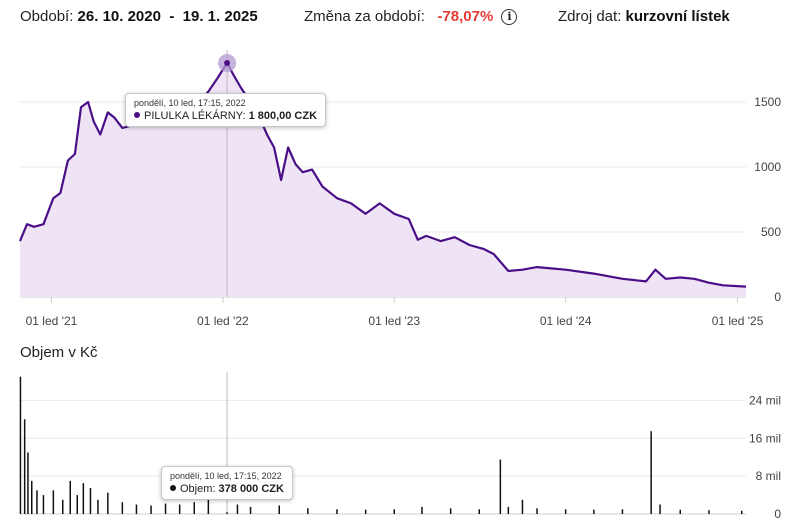 The height and width of the screenshot is (526, 801). Describe the element at coordinates (590, 16) in the screenshot. I see `source-label: Zdroj dat:` at that location.